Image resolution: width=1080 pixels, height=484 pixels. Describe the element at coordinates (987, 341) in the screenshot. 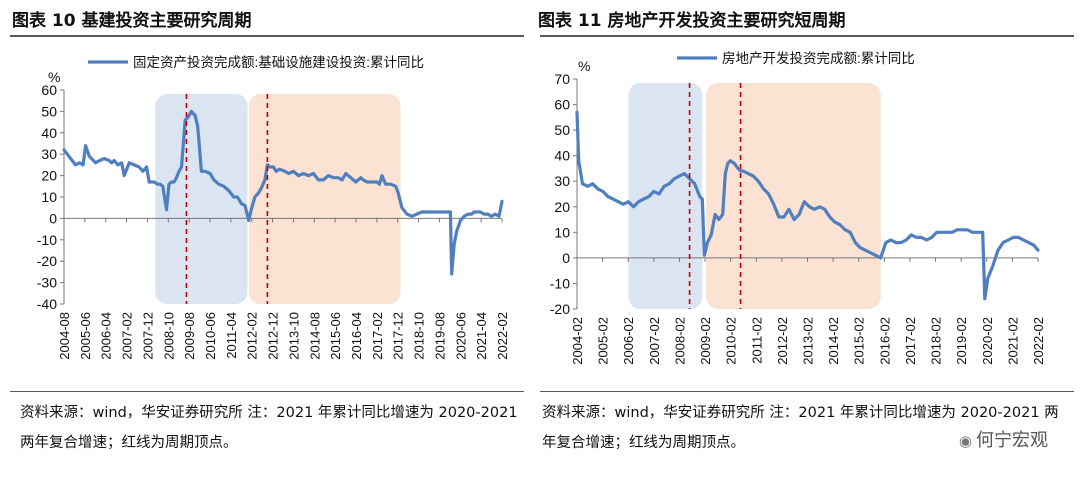

I see `x-tick-label: 2020-02` at that location.